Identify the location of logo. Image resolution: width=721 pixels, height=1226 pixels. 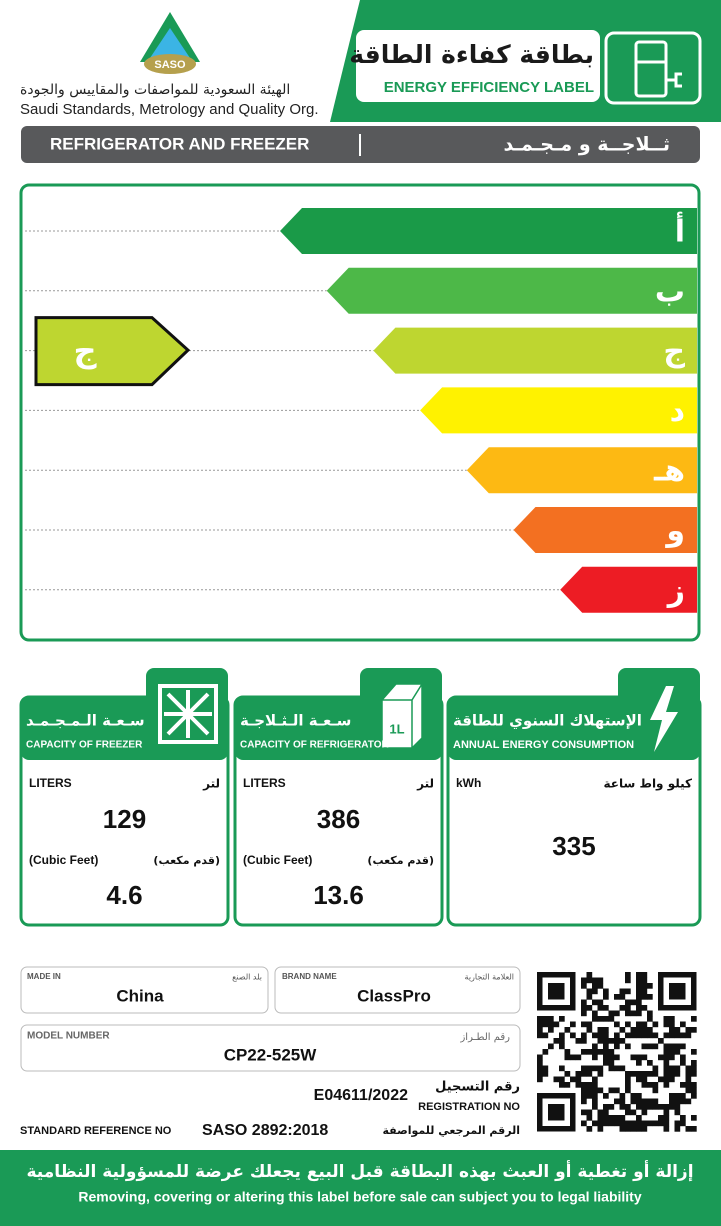
(170, 43).